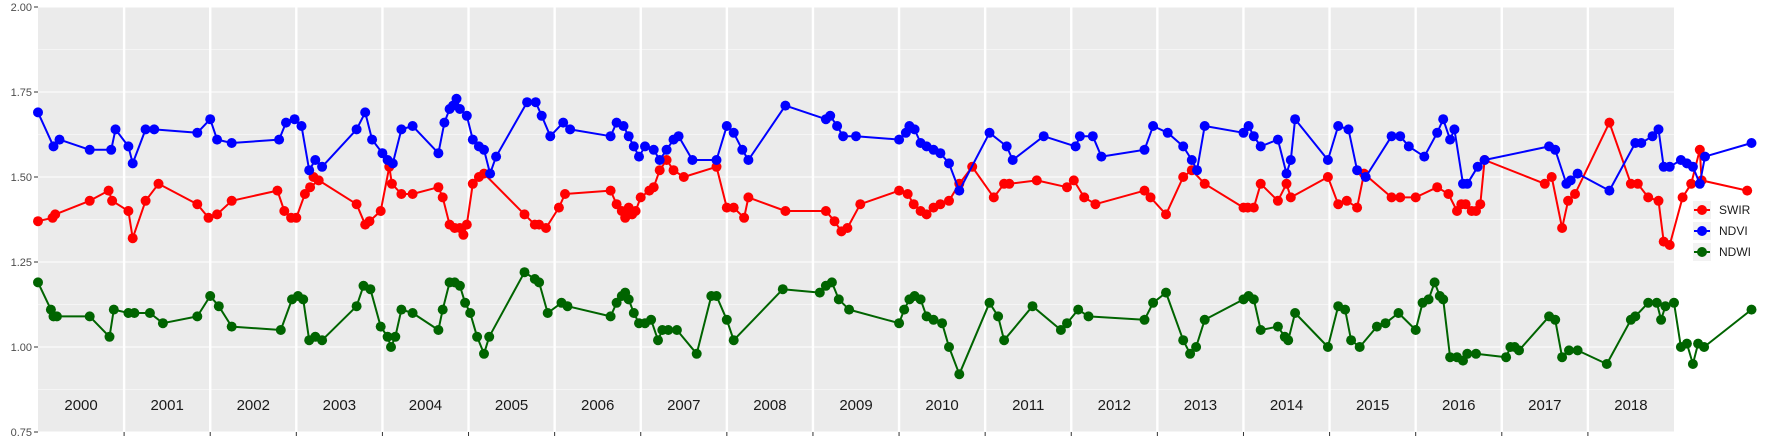  What do you see at coordinates (21, 93) in the screenshot?
I see `y-tick-label: 1.75` at bounding box center [21, 93].